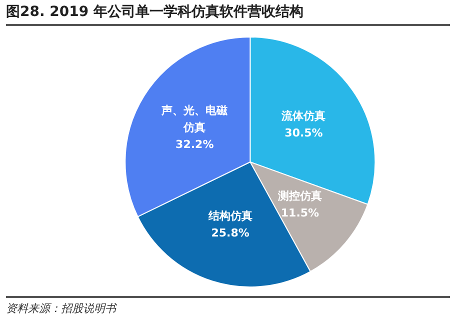 Image resolution: width=459 pixels, height=323 pixels. Describe the element at coordinates (299, 196) in the screenshot. I see `slice-label: 测控仿真` at that location.